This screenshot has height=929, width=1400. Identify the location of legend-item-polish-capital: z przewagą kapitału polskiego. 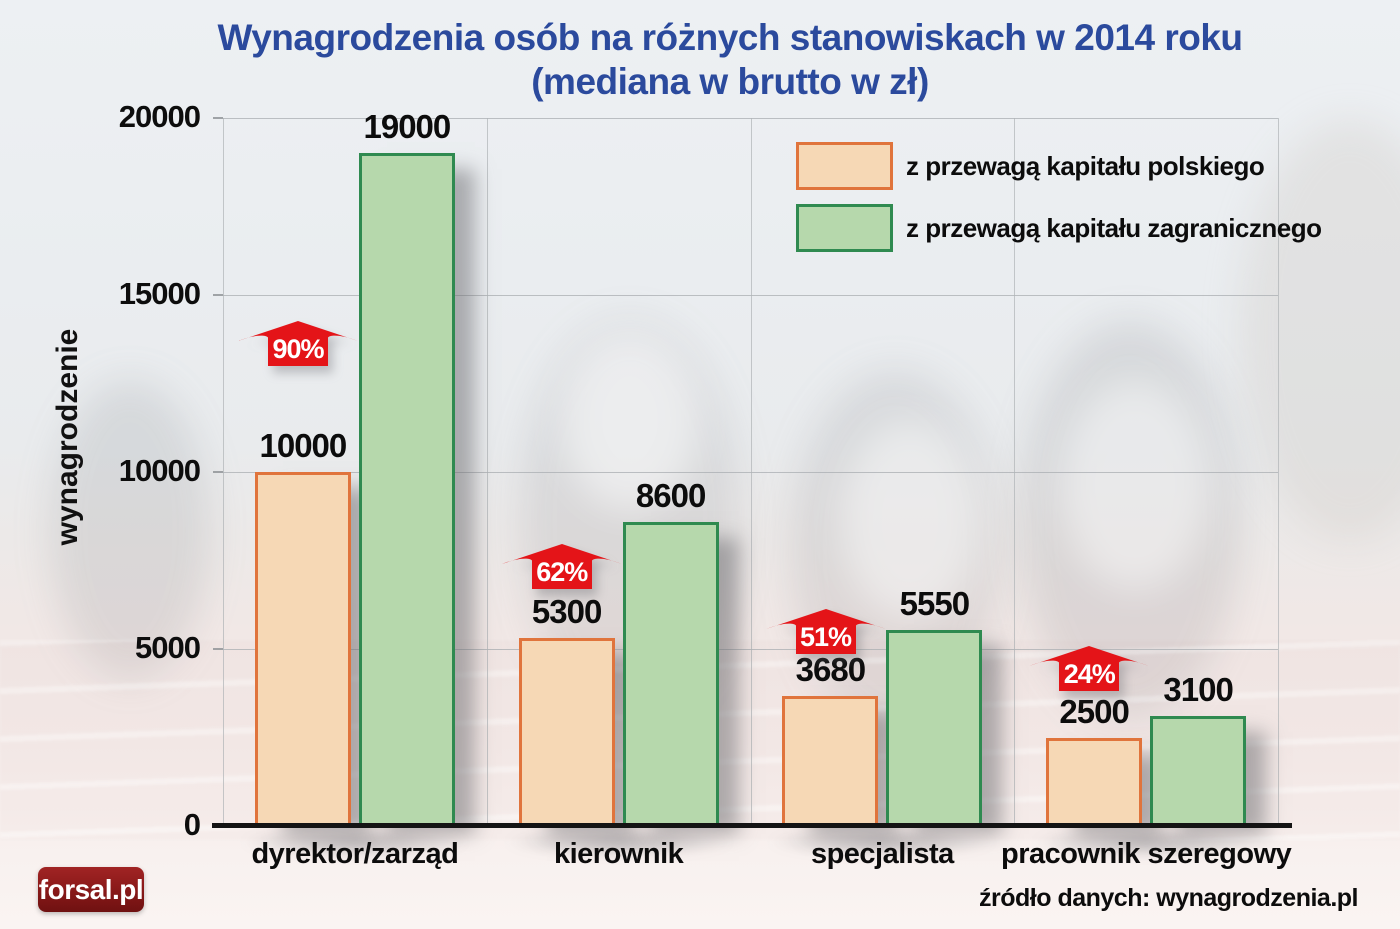
(1030, 166).